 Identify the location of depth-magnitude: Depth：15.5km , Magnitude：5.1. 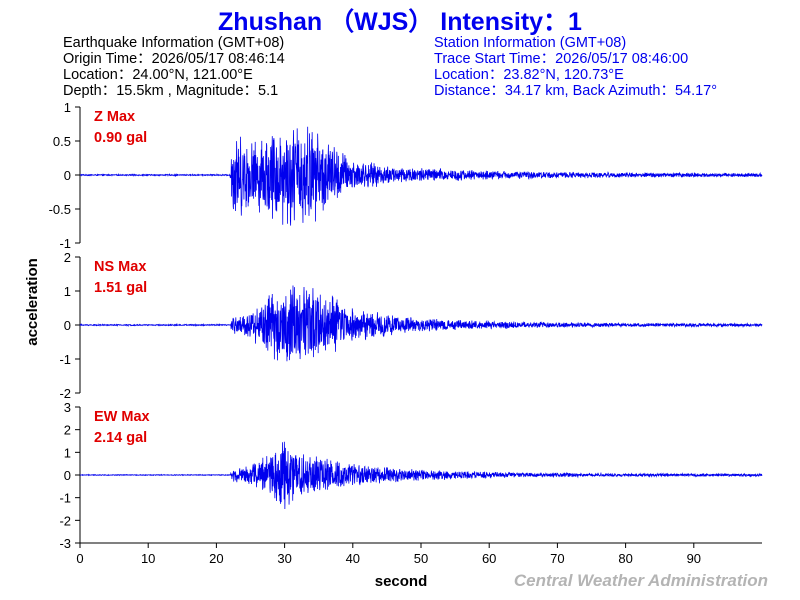
(171, 91).